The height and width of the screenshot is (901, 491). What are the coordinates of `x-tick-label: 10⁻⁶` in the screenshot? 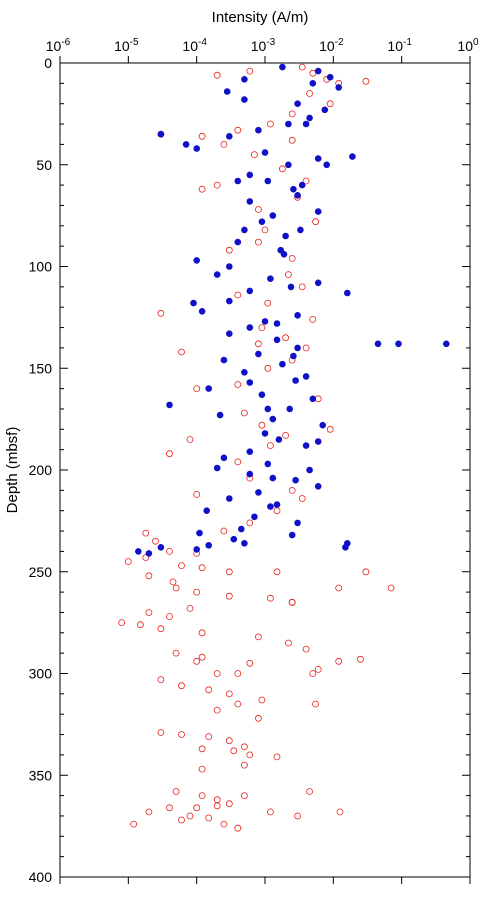 It's located at (58, 45).